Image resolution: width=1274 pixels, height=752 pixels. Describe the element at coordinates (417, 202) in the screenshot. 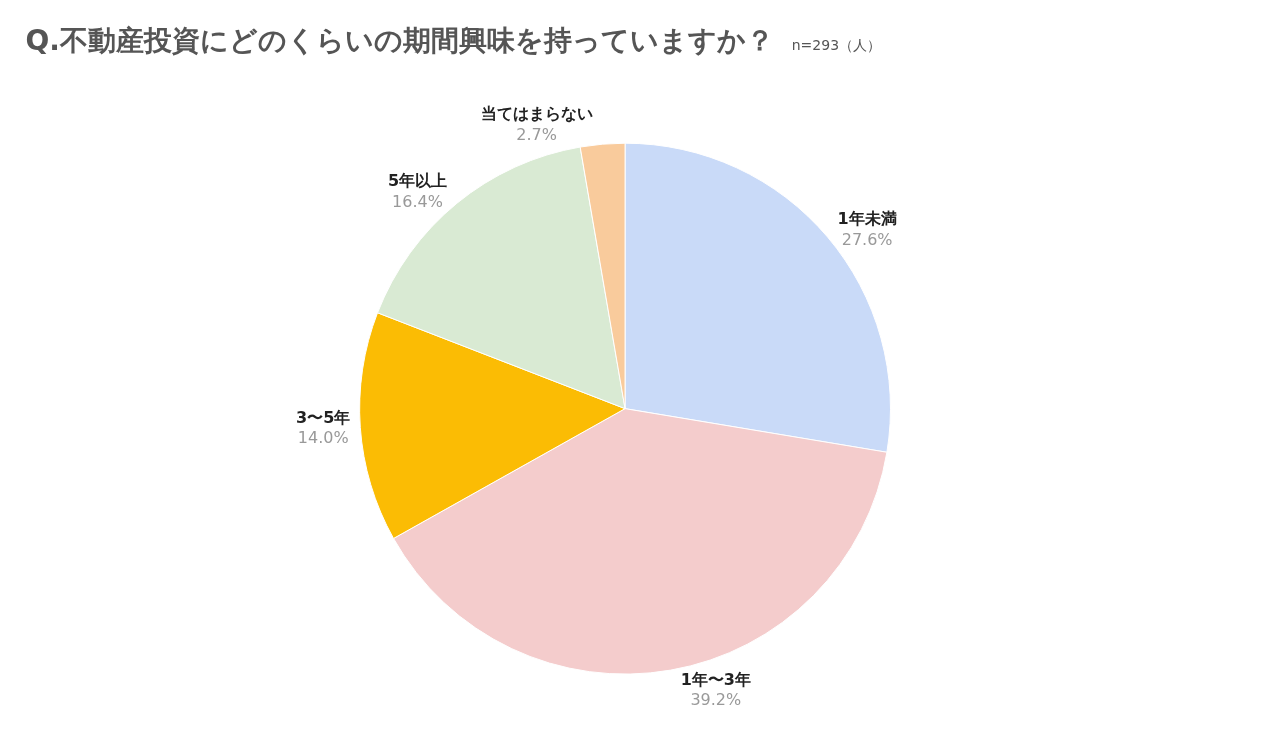

I see `data-label: 16.4%` at that location.